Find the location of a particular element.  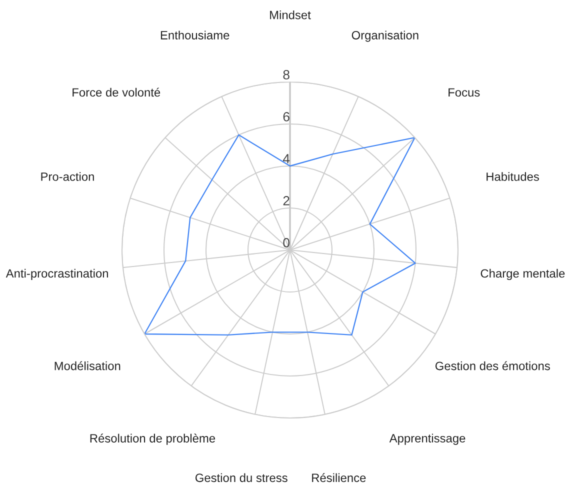

spoke-label: Enthousiame is located at coordinates (195, 35).